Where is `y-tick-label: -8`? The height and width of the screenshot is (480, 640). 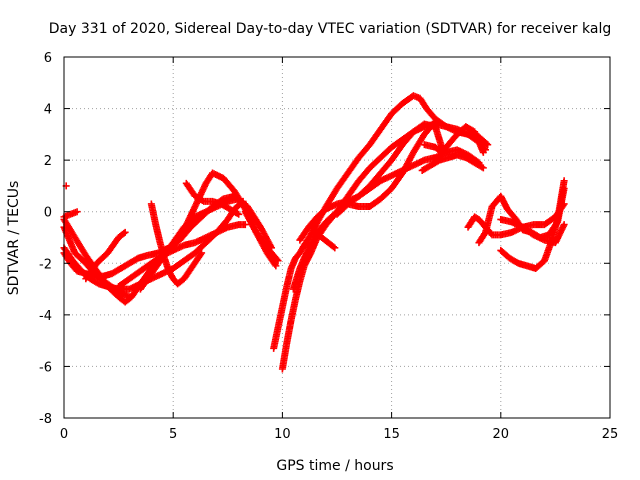
y-tick-label: -8 is located at coordinates (45, 419).